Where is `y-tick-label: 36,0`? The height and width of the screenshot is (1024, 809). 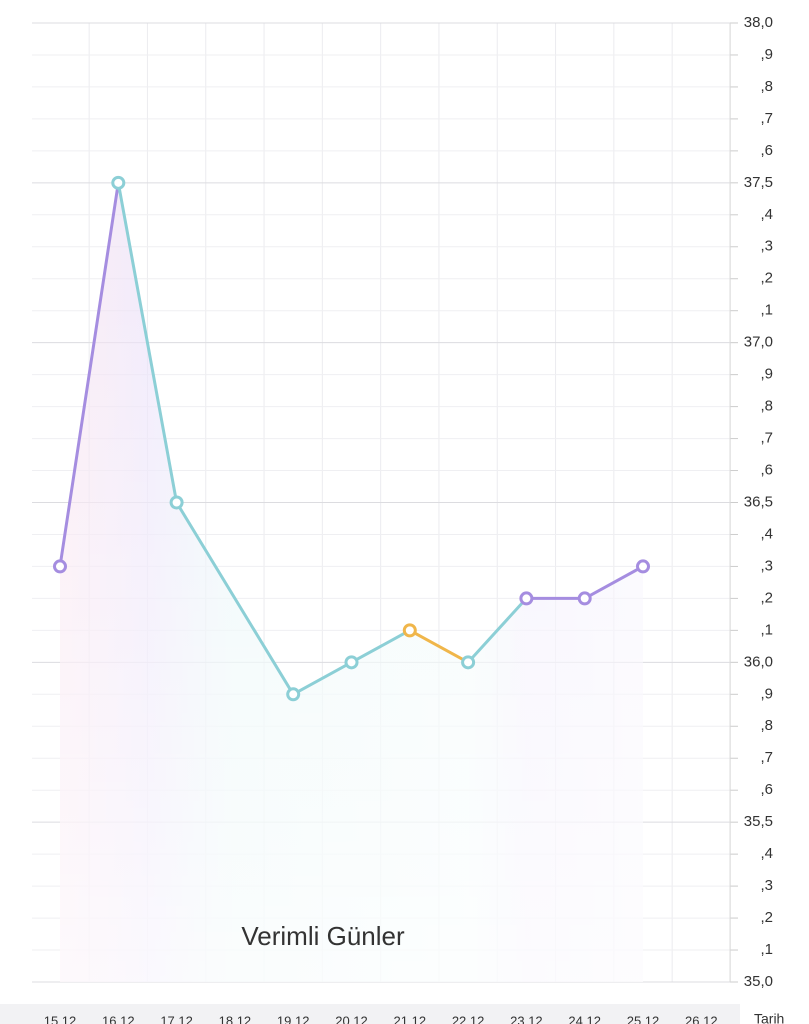
y-tick-label: 36,0 is located at coordinates (758, 661).